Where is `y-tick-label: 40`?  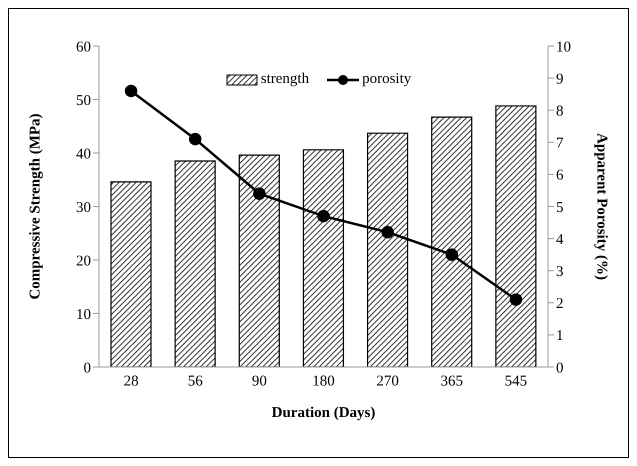 y-tick-label: 40 is located at coordinates (83, 154).